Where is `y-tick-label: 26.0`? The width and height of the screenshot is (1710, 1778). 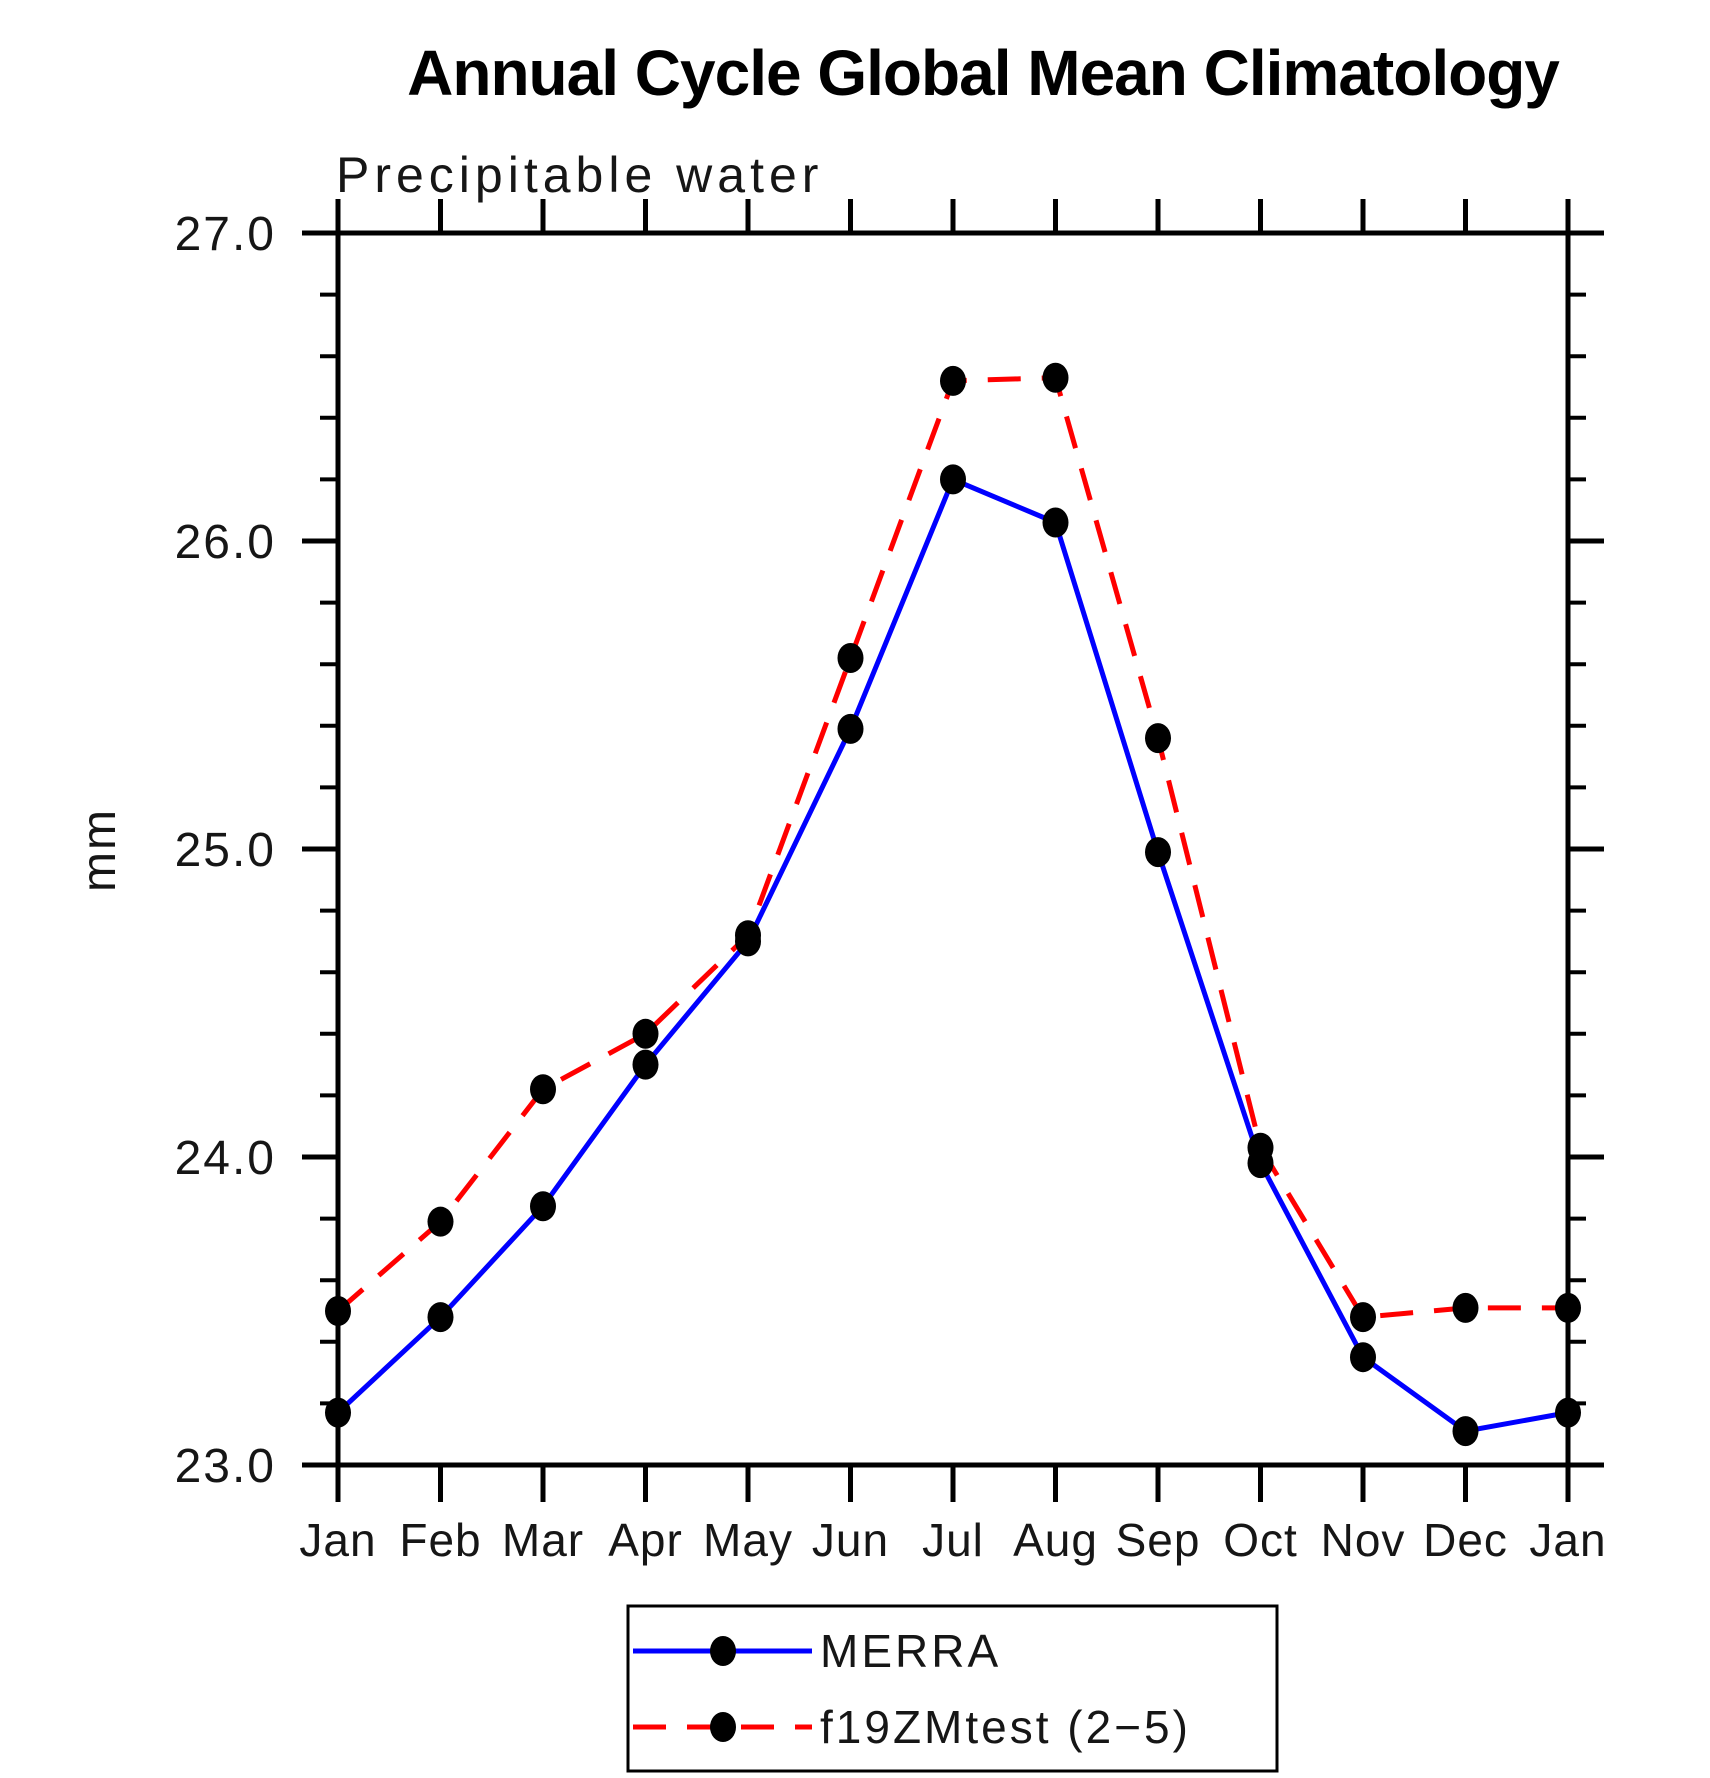 y-tick-label: 26.0 is located at coordinates (225, 542).